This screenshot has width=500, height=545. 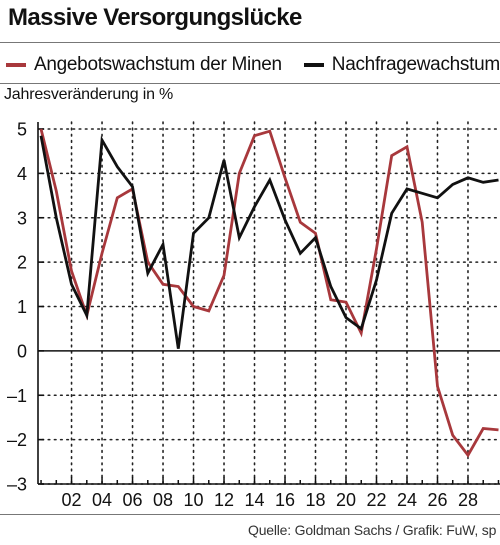 I want to click on y-tick-label: 2, so click(x=22, y=263).